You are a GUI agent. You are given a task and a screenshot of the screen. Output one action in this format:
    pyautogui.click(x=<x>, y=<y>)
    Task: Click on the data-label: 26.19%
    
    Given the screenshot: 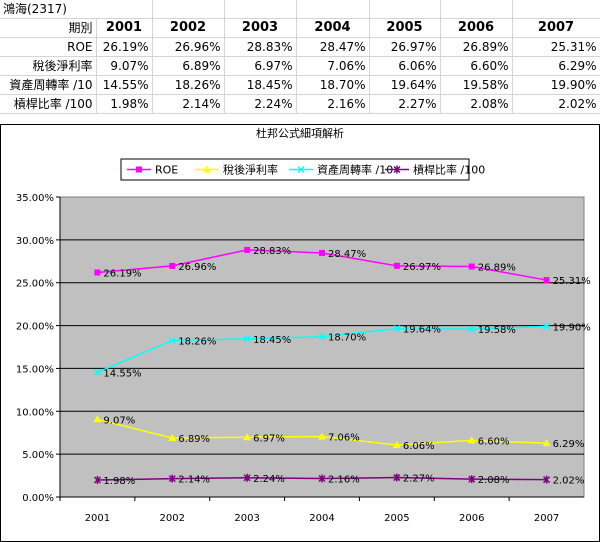 What is the action you would take?
    pyautogui.click(x=122, y=274)
    